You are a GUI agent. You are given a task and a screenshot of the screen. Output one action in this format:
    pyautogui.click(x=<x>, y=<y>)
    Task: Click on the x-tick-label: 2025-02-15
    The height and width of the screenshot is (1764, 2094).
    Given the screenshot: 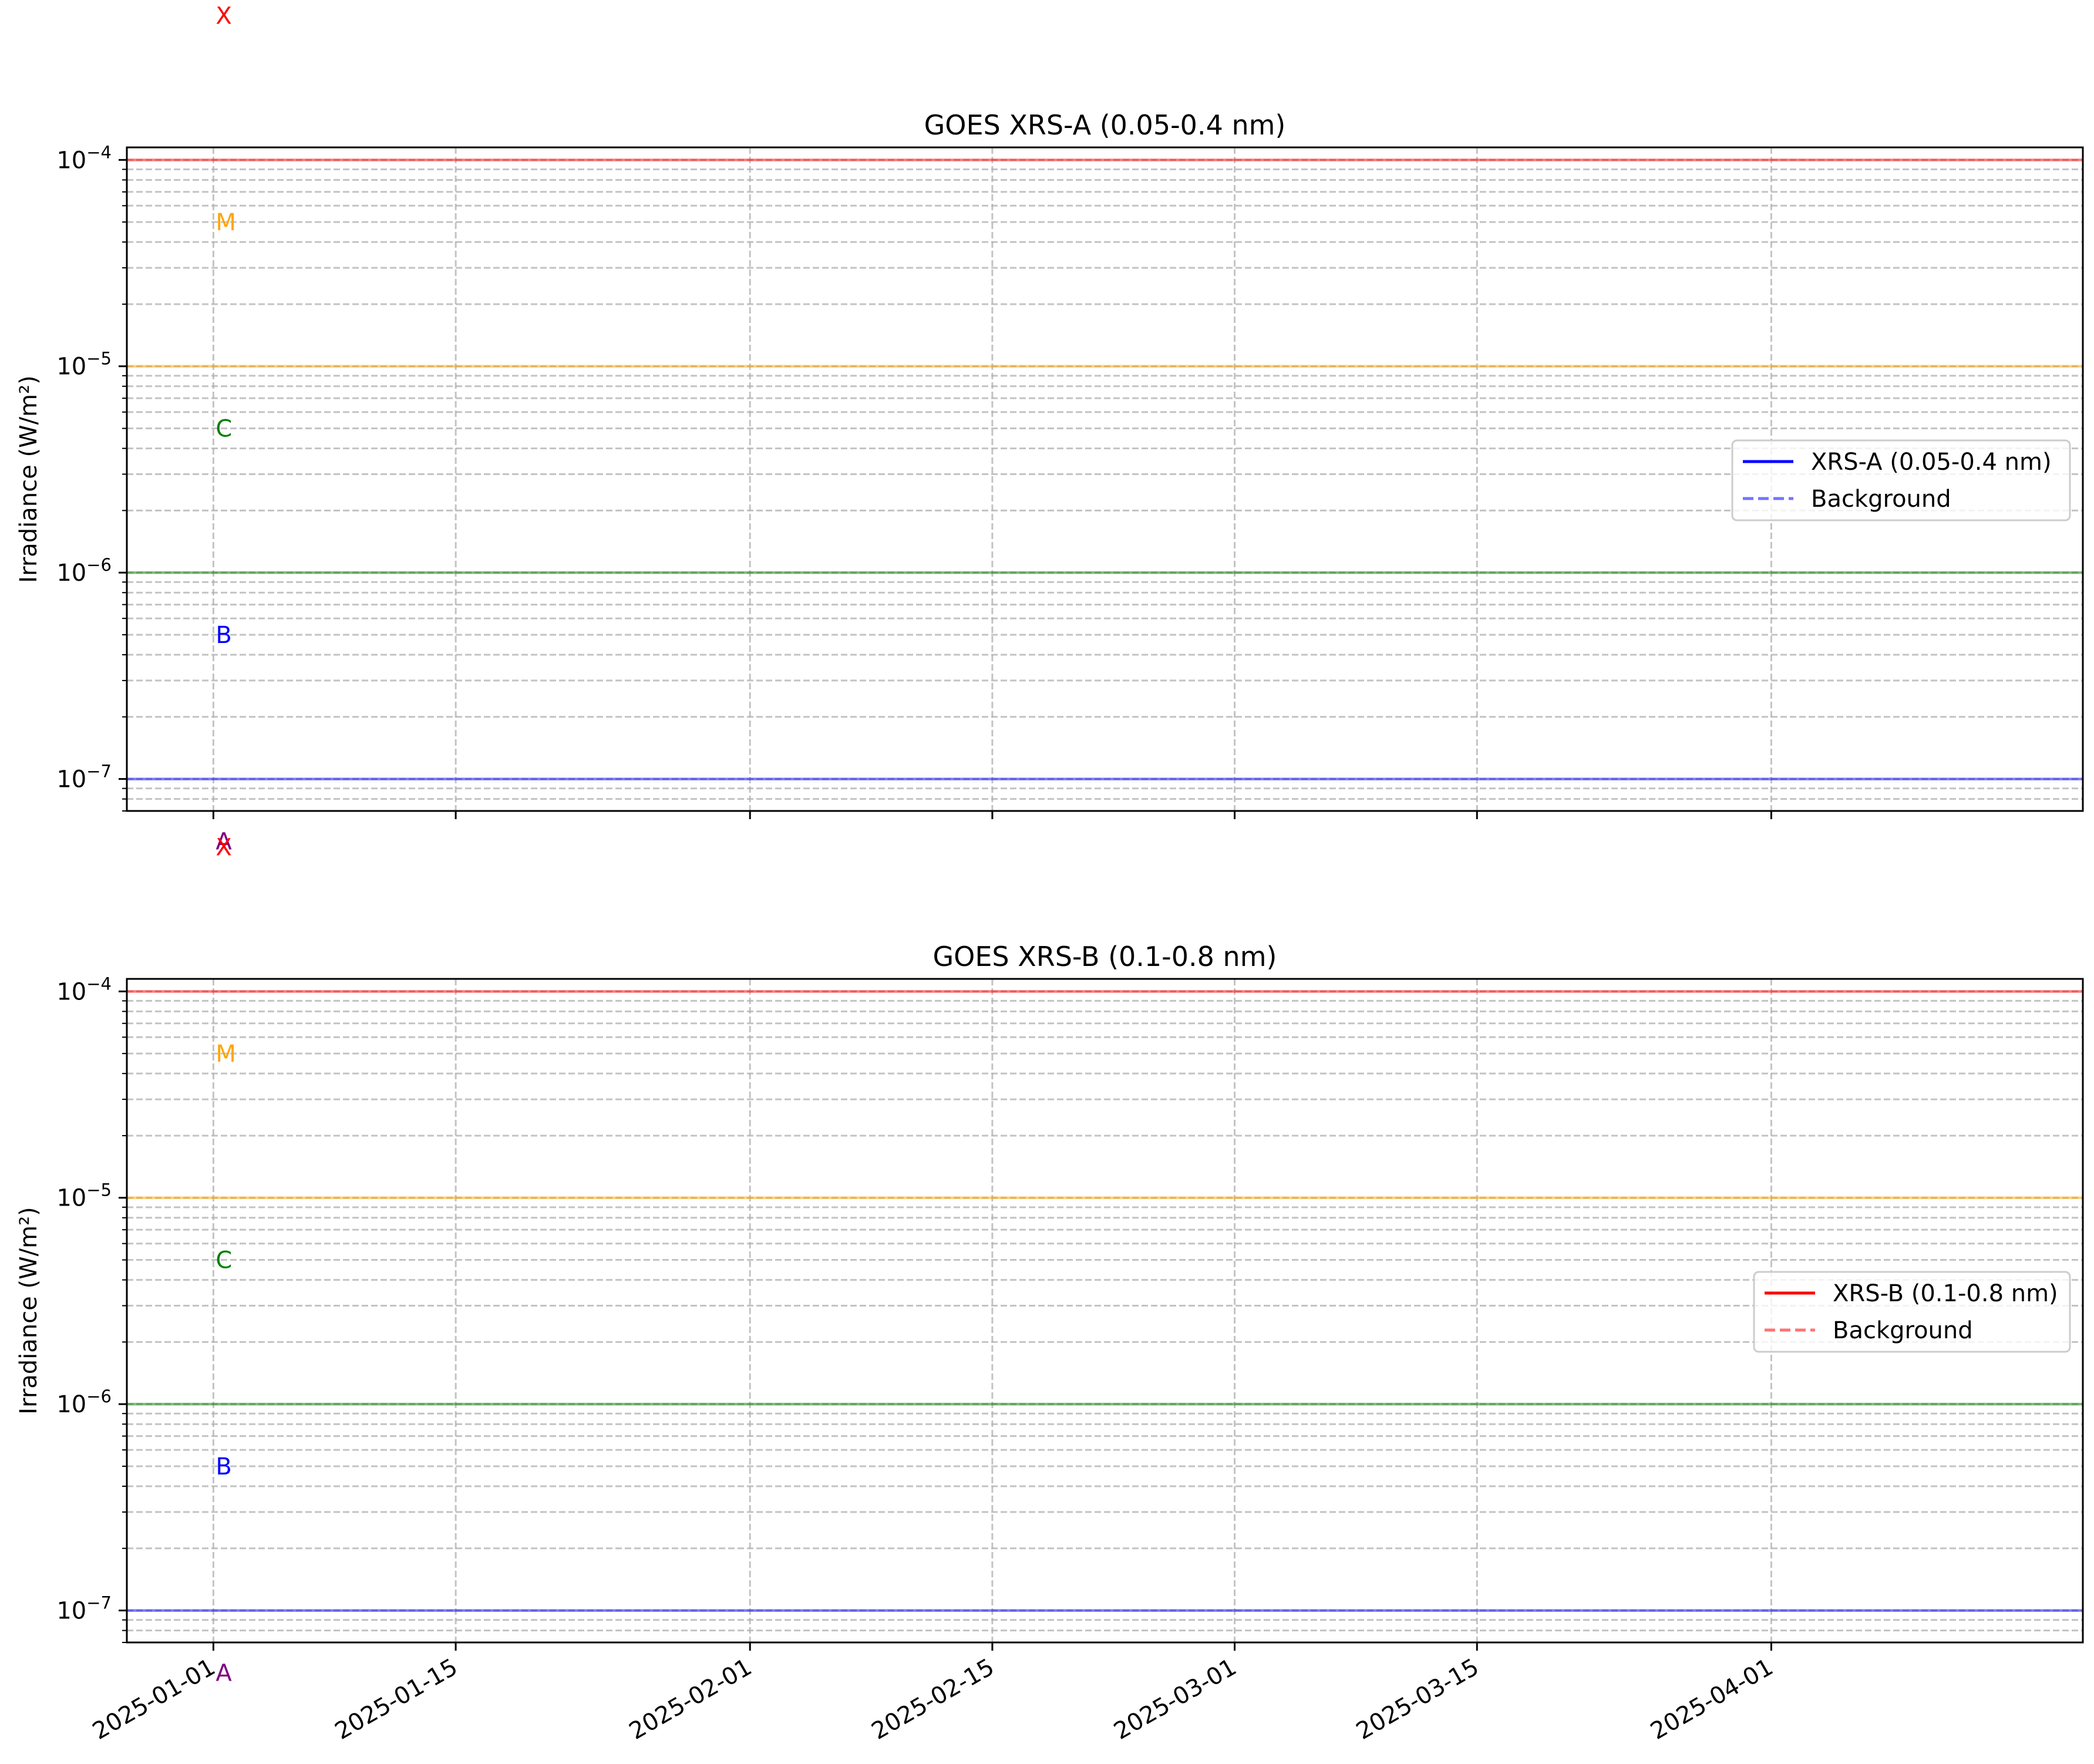 What is the action you would take?
    pyautogui.click(x=933, y=1700)
    